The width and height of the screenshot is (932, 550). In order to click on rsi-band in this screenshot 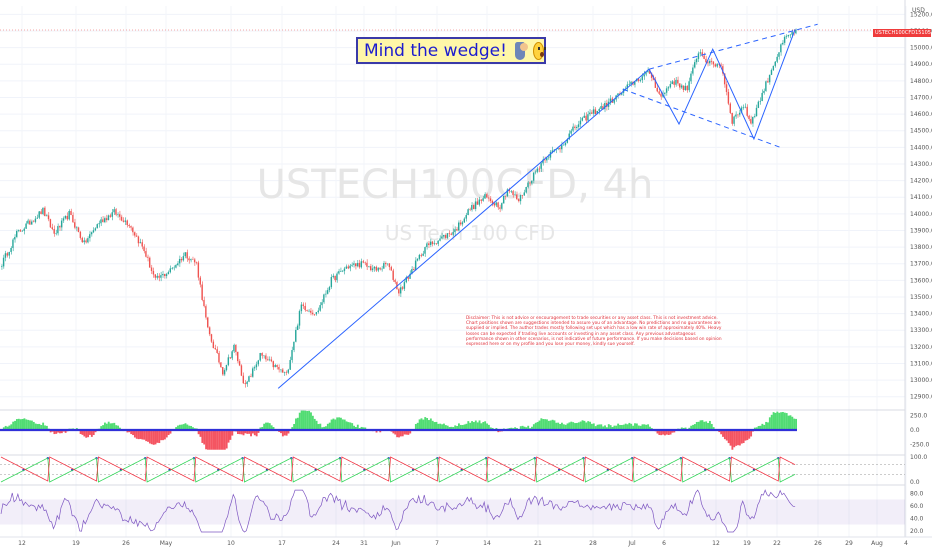, I will do `click(452, 512)`.